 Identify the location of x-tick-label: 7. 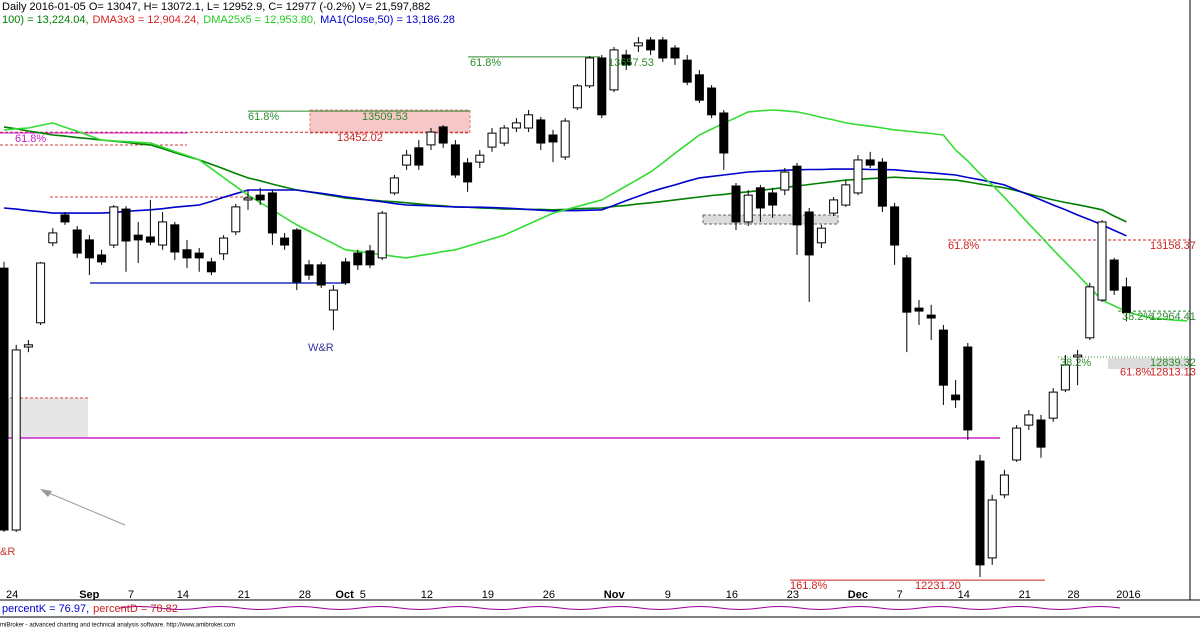
(131, 595).